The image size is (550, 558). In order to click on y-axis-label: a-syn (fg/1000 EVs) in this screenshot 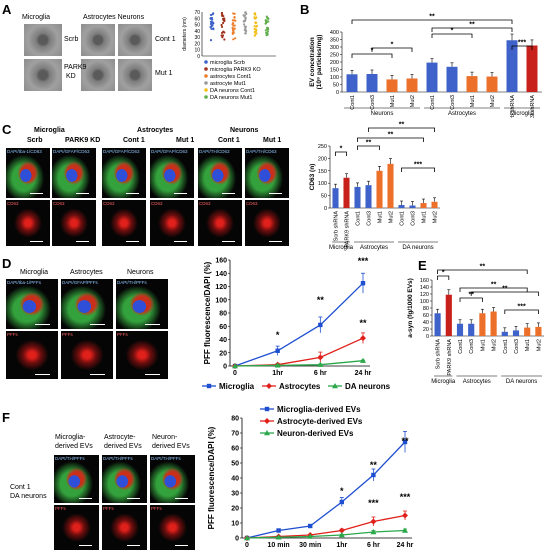, I will do `click(410, 308)`.